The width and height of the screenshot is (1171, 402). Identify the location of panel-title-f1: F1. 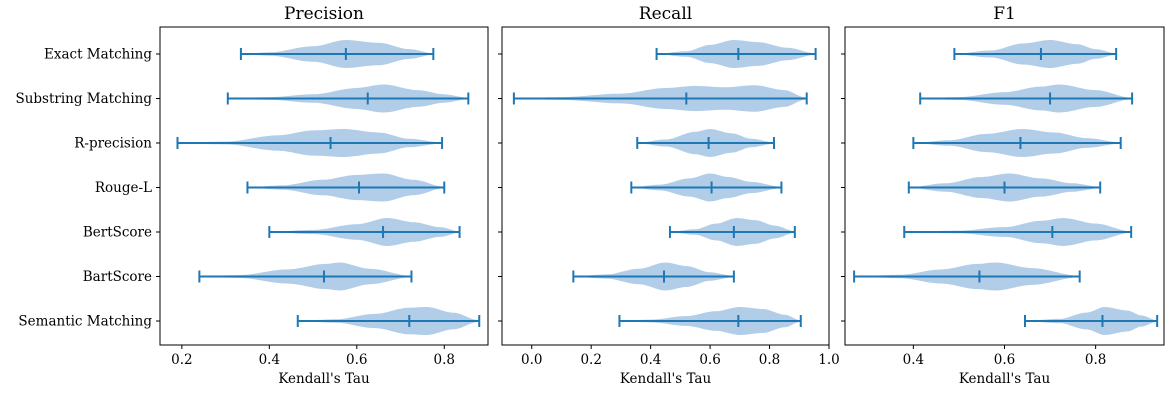
(1004, 14).